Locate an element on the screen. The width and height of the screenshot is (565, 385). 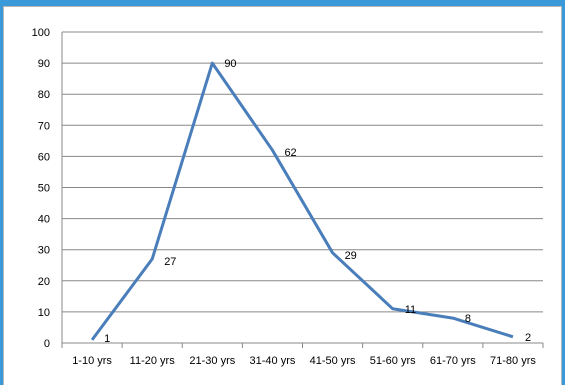
y-tick-label: 20 is located at coordinates (44, 282).